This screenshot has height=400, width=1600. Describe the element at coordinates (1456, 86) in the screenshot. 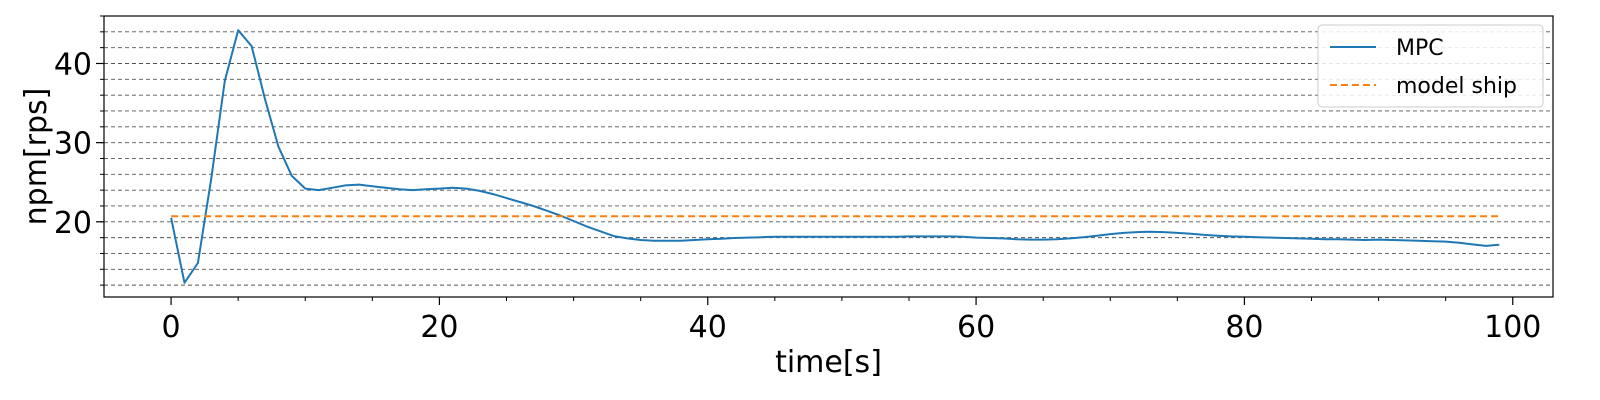

I see `legend-label-model-ship: model ship` at that location.